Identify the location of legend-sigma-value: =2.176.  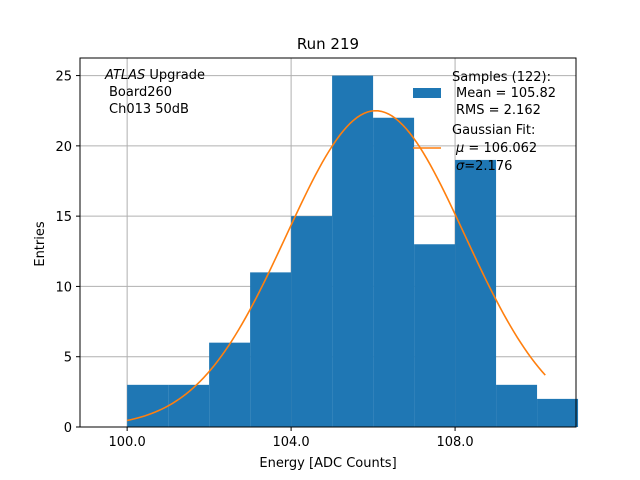
(488, 166).